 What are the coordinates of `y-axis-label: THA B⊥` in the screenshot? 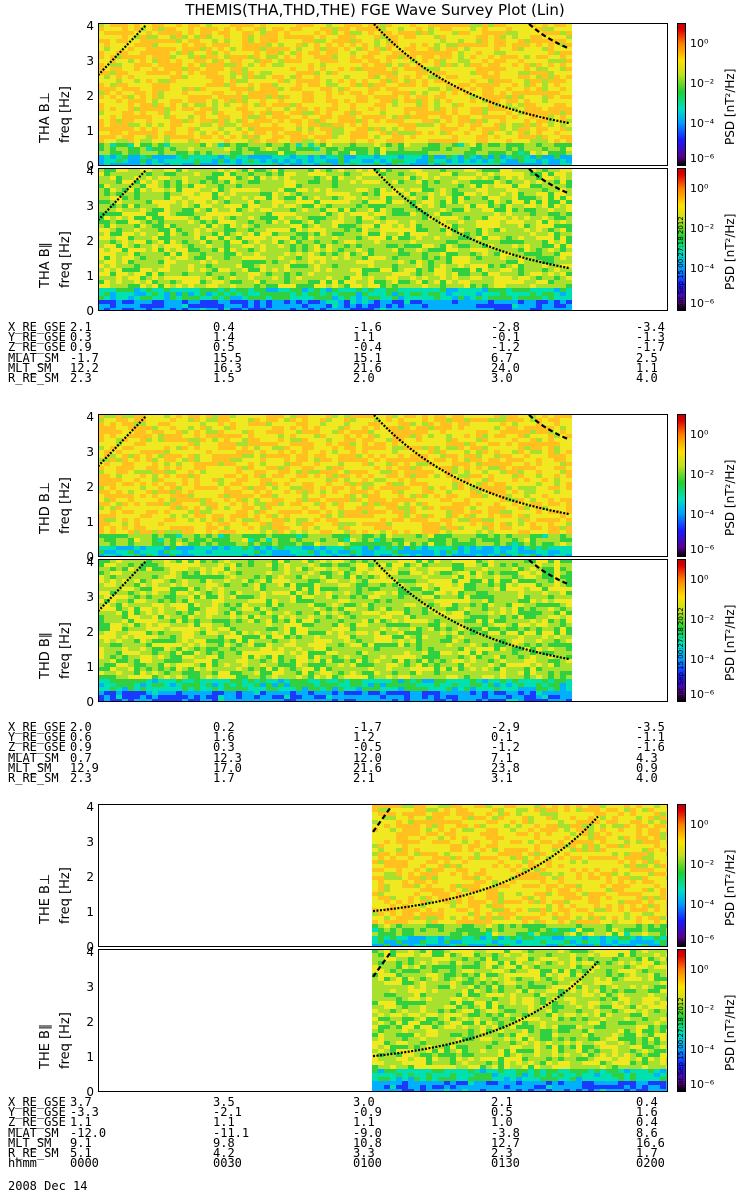 It's located at (45, 117).